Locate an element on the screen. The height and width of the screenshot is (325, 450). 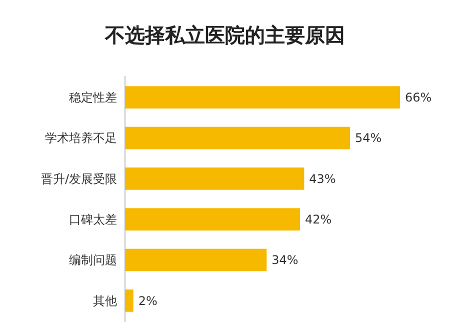
y-tick-label: 其他 is located at coordinates (105, 301).